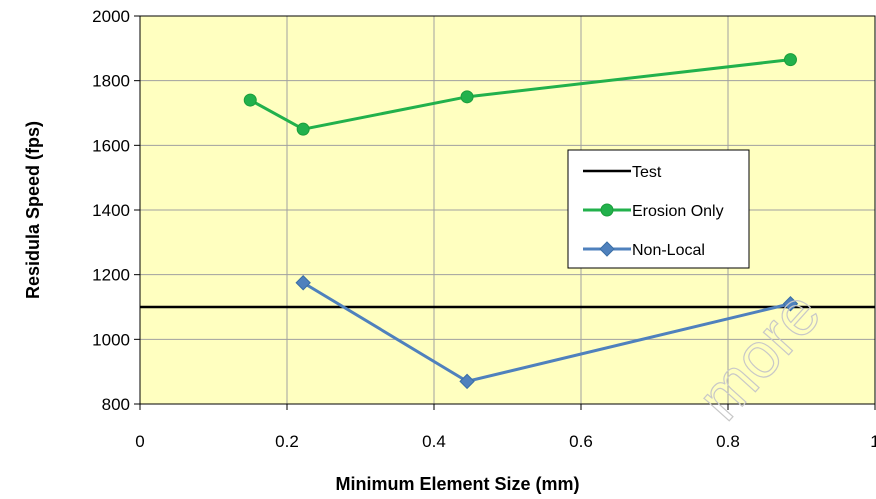 The width and height of the screenshot is (876, 499). I want to click on y-tick-label: 800, so click(116, 404).